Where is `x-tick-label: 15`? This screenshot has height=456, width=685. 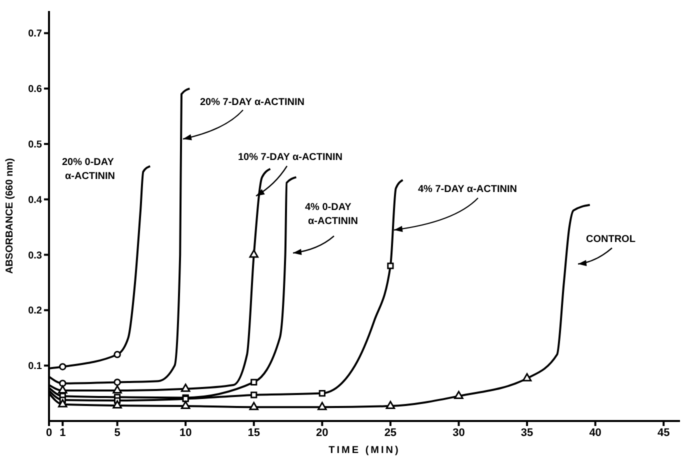 x-tick-label: 15 is located at coordinates (254, 432).